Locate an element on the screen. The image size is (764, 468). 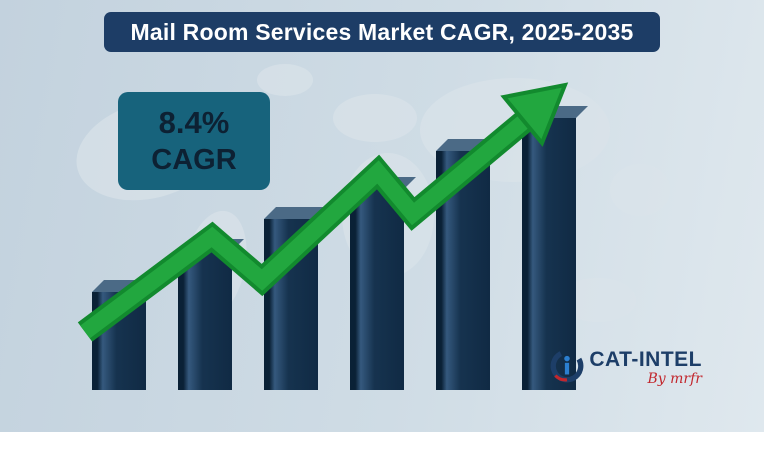
cagr-badge: 8.4% CAGR is located at coordinates (194, 141).